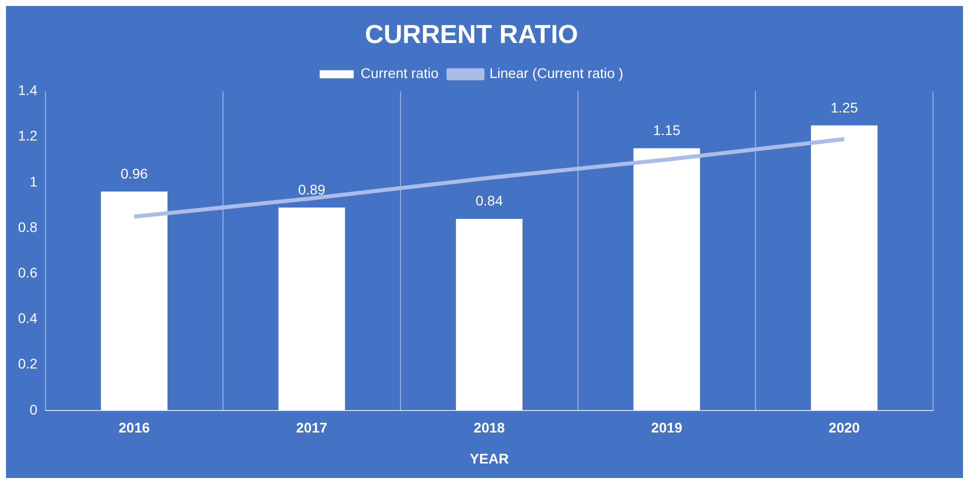 The image size is (969, 484). I want to click on data-label: 1.25, so click(844, 107).